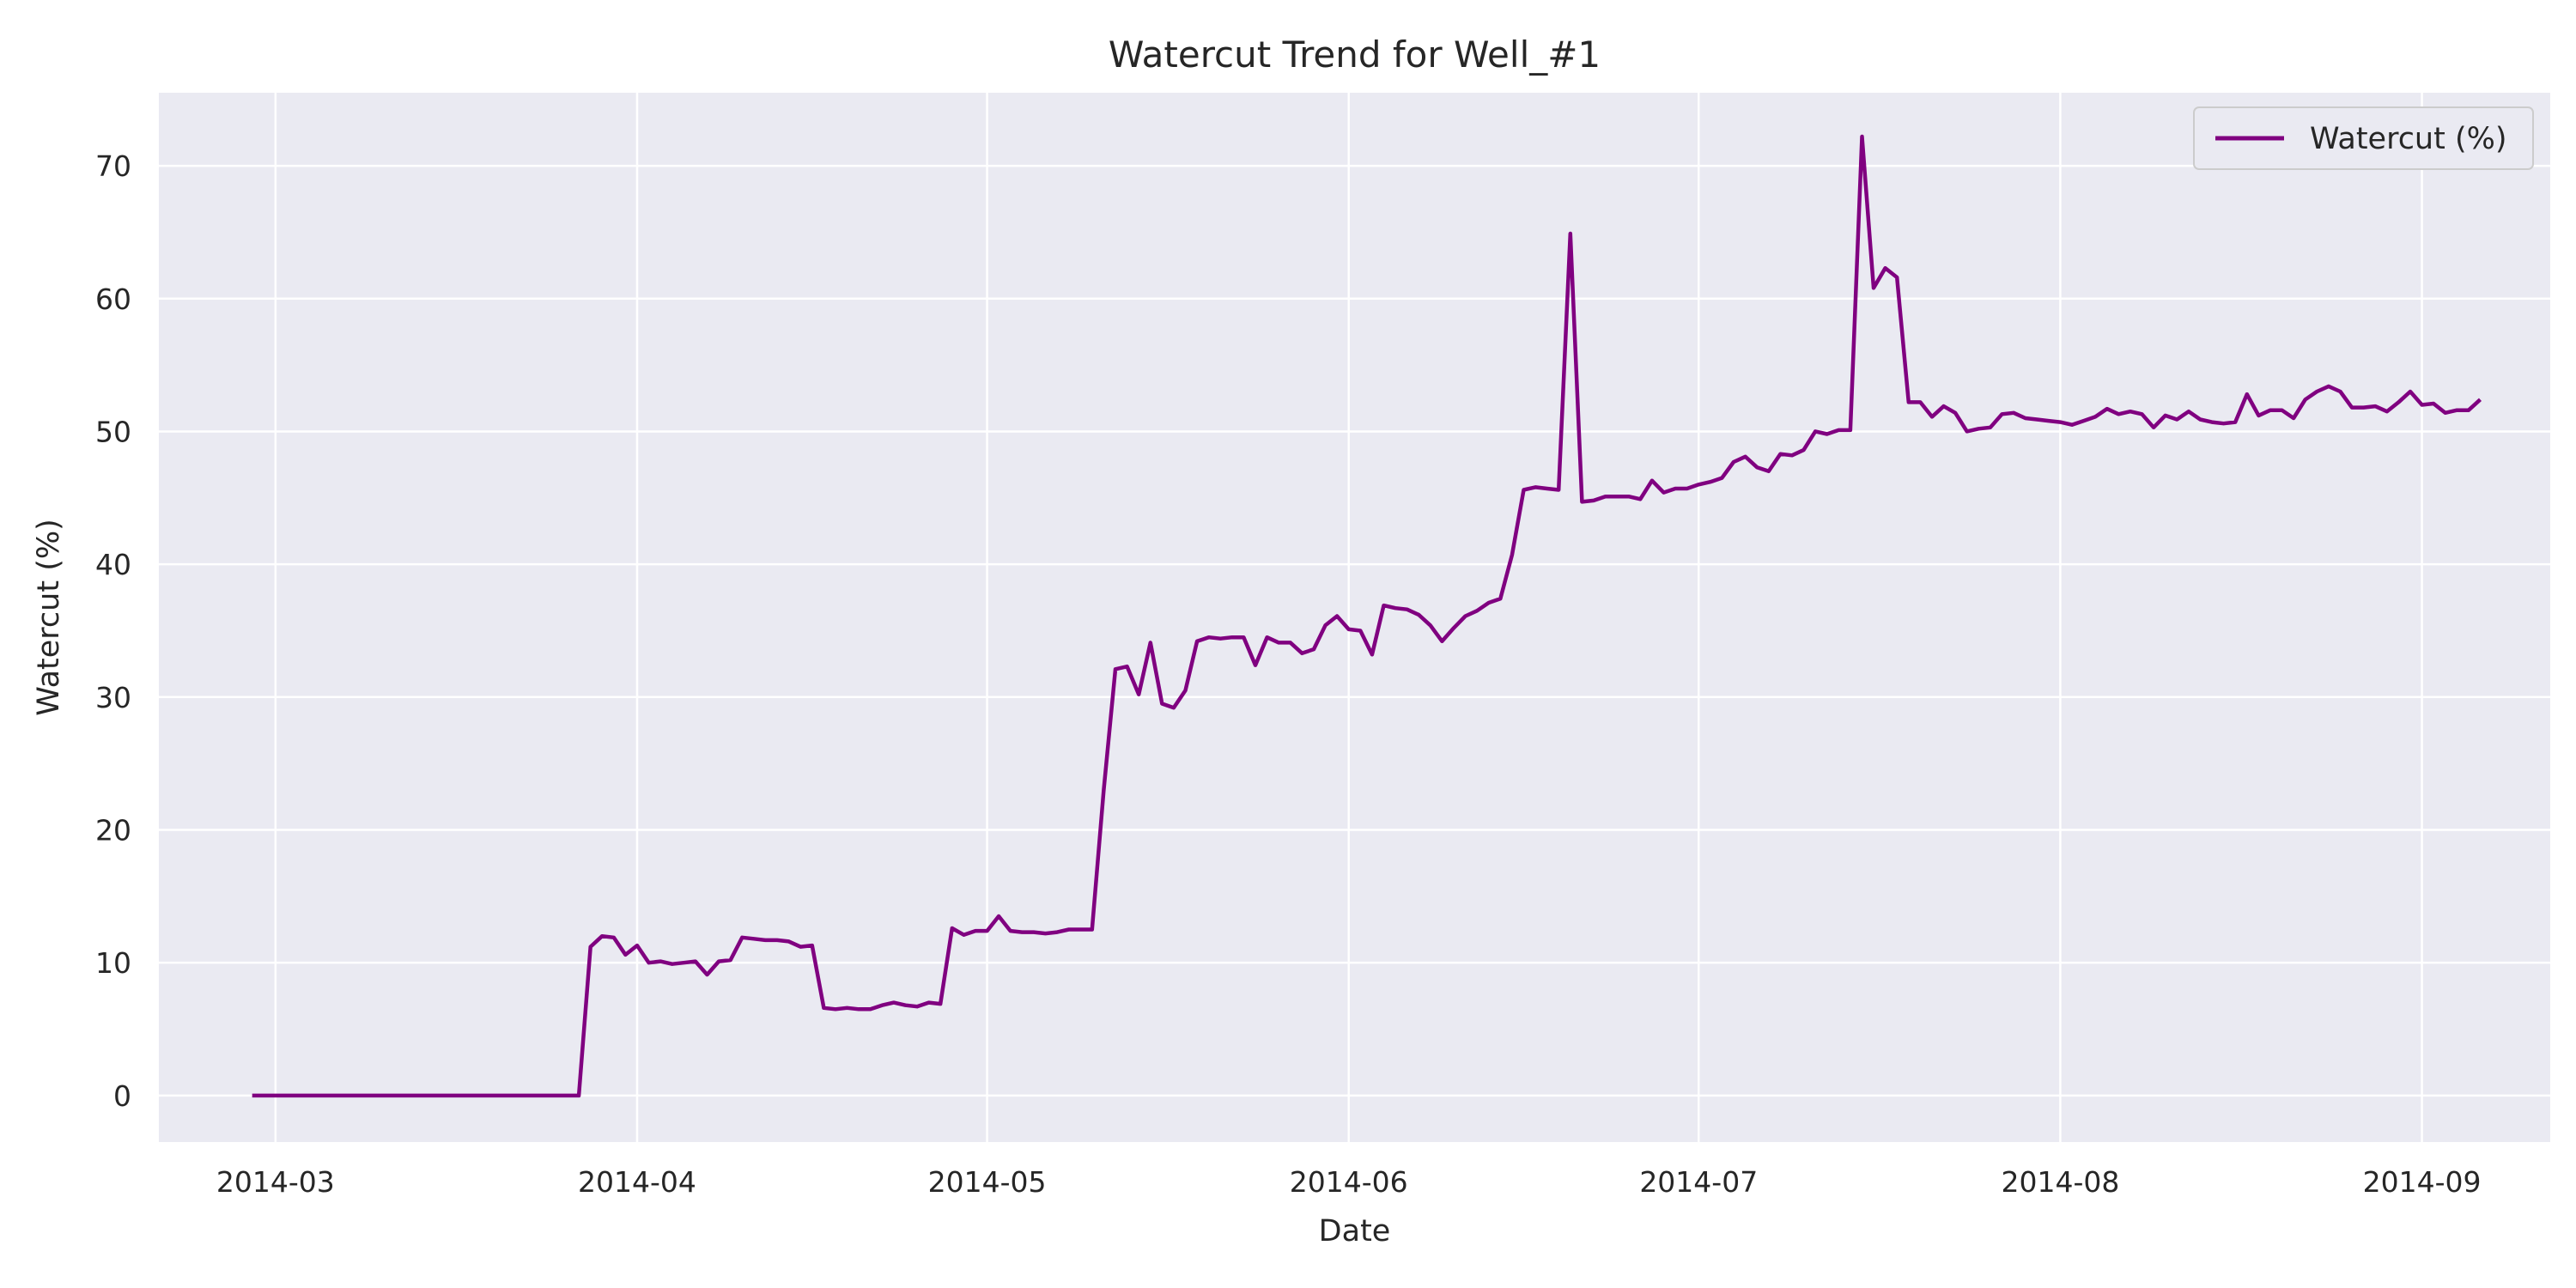  What do you see at coordinates (49, 618) in the screenshot?
I see `y-axis-label: Watercut (%)` at bounding box center [49, 618].